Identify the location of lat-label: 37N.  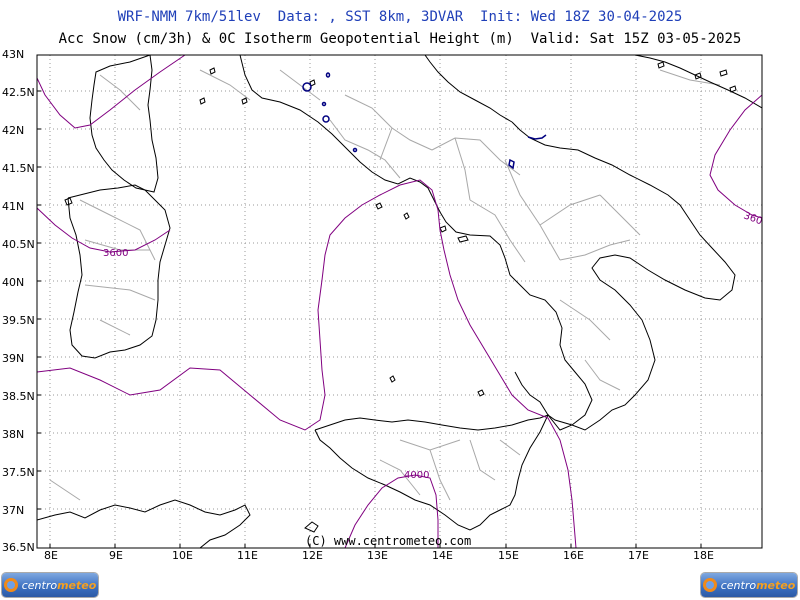
(13, 510).